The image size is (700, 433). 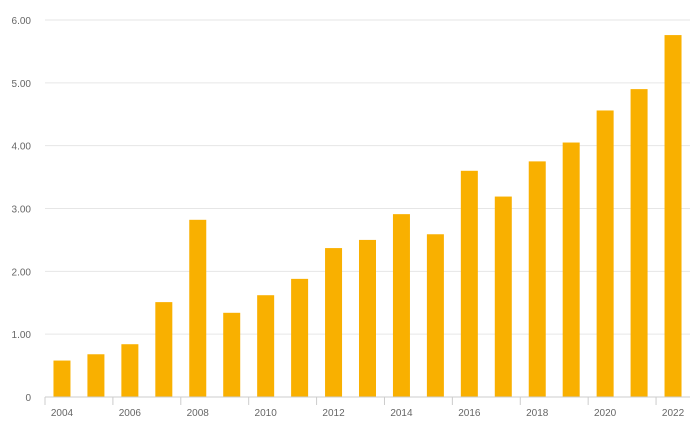 What do you see at coordinates (62, 413) in the screenshot?
I see `x-tick-label: 2004` at bounding box center [62, 413].